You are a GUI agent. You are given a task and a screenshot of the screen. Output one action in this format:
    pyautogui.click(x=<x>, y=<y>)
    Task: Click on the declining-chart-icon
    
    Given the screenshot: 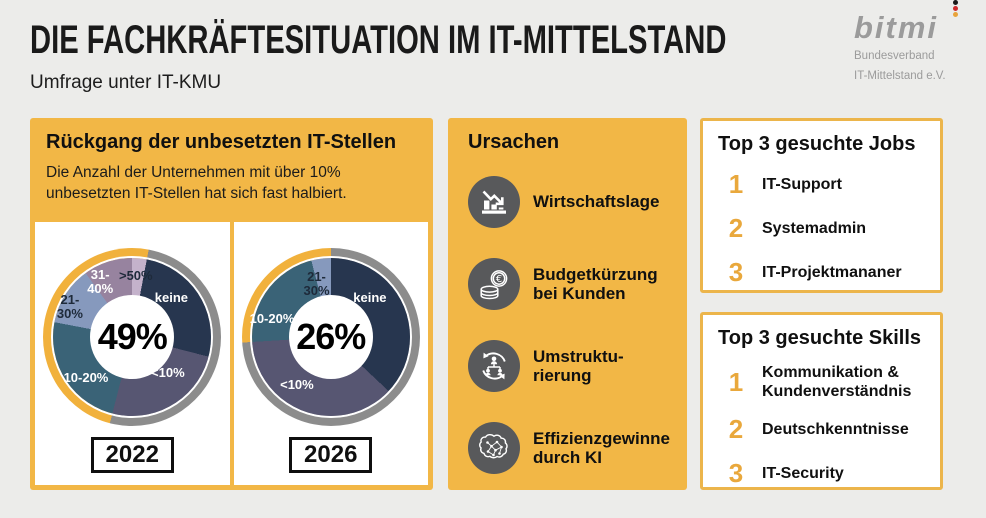 What is the action you would take?
    pyautogui.click(x=494, y=202)
    